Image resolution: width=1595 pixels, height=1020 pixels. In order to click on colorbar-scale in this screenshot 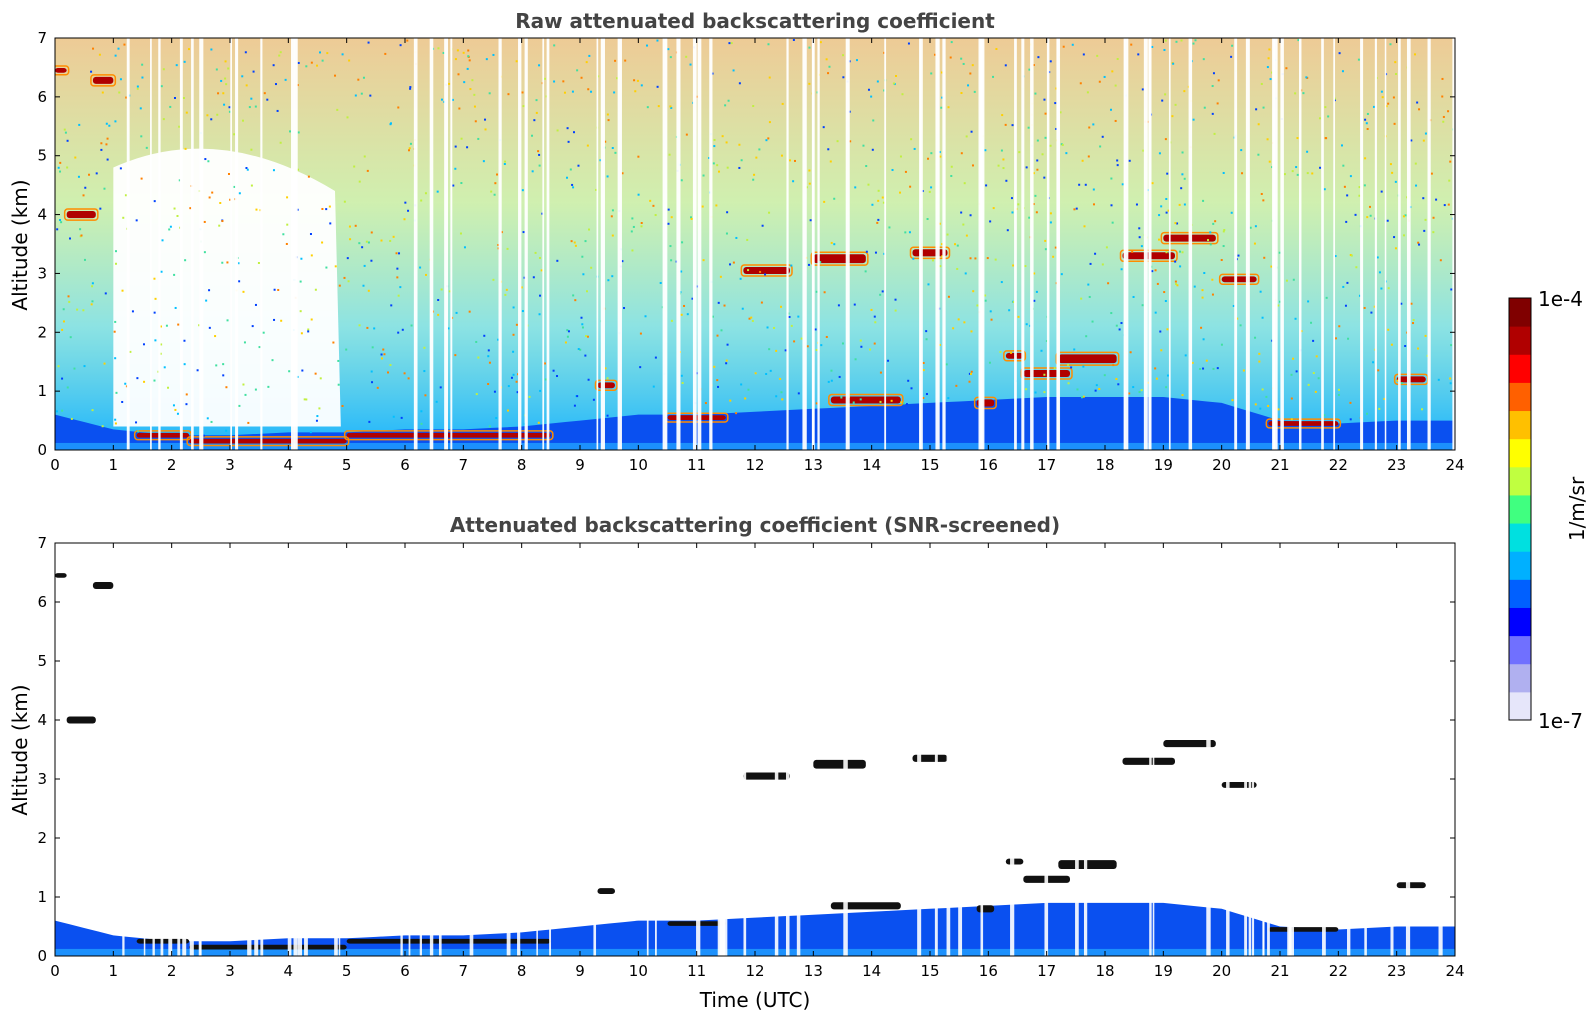, I will do `click(1520, 509)`.